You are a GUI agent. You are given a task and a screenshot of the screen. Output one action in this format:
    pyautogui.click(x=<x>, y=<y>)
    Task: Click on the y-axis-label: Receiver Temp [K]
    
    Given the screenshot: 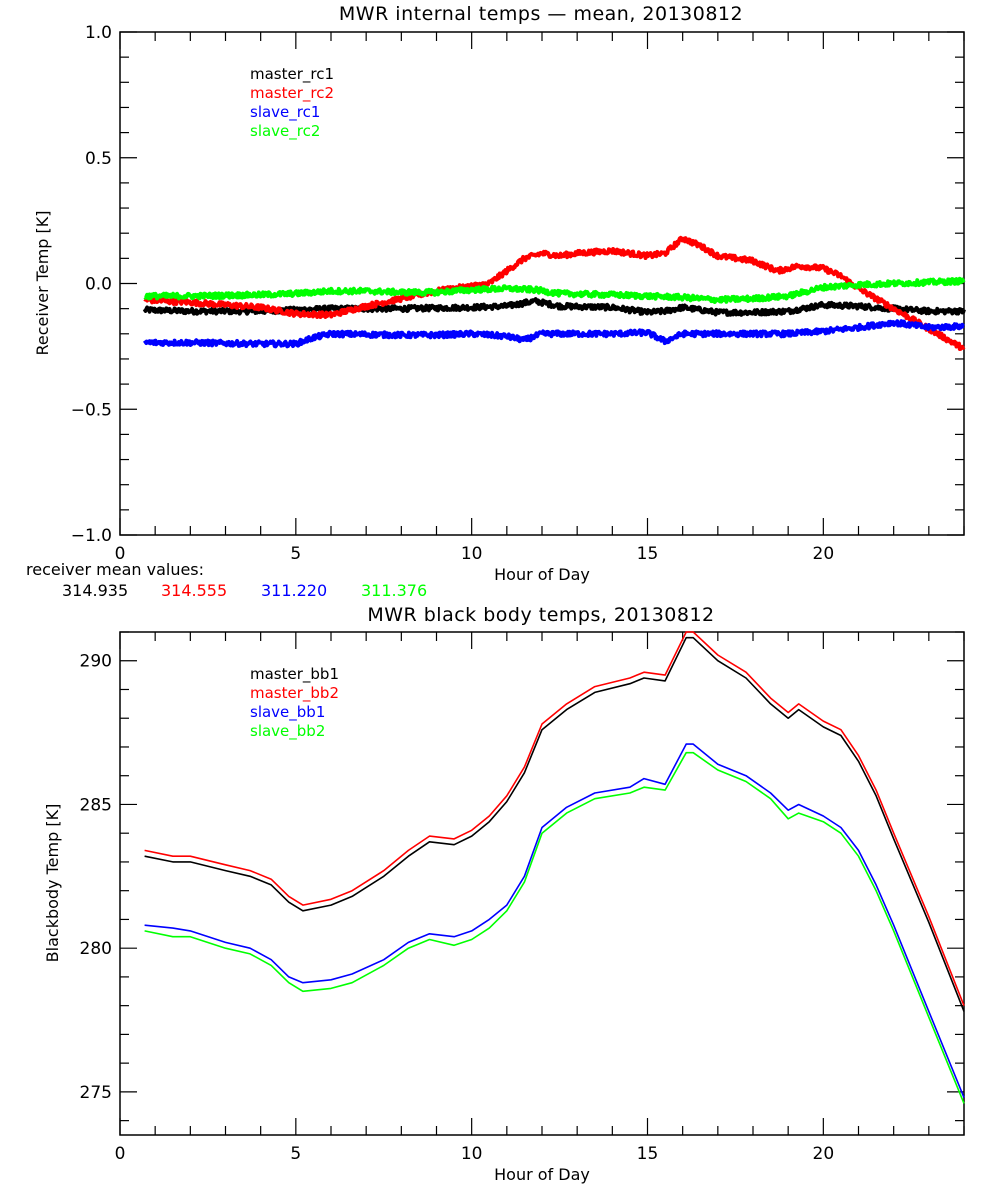 What is the action you would take?
    pyautogui.click(x=42, y=282)
    